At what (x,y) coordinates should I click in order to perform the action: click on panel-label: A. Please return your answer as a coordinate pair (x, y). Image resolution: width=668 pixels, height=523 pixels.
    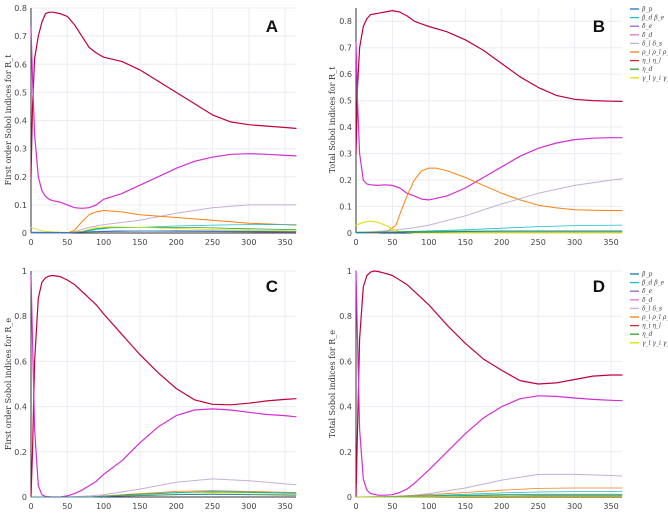
    Looking at the image, I should click on (272, 26).